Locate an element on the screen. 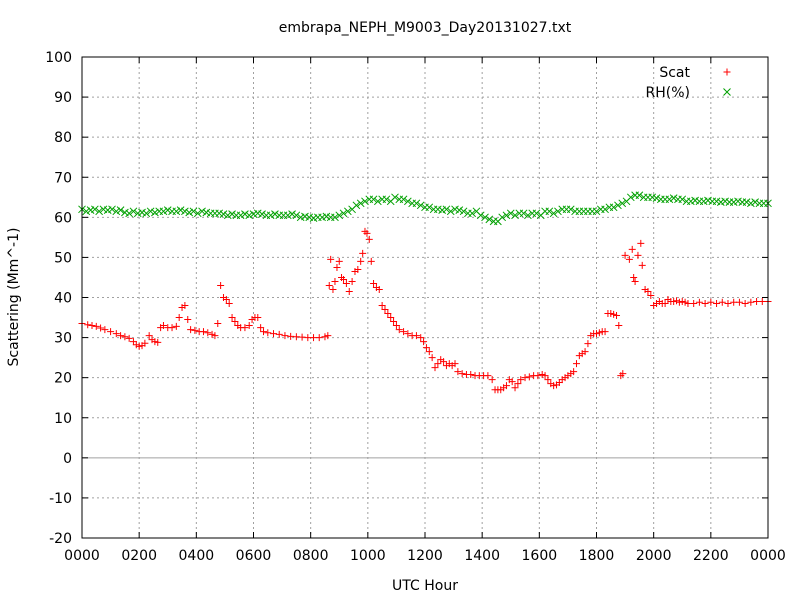 This screenshot has height=600, width=800. x-tick-label: 2000 is located at coordinates (654, 556).